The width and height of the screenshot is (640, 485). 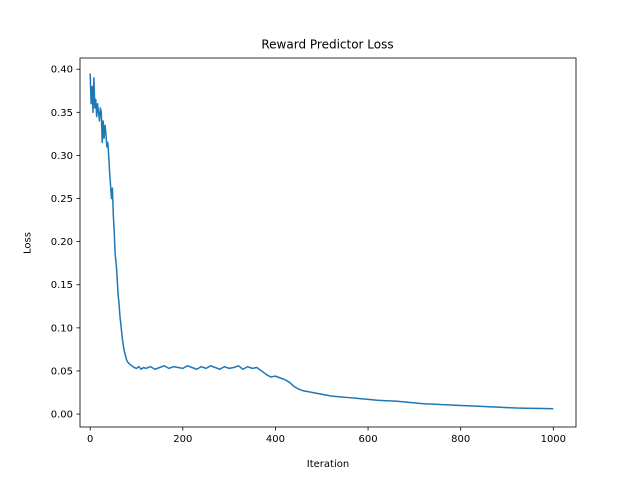 What do you see at coordinates (62, 328) in the screenshot?
I see `y-tick-label: 0.10` at bounding box center [62, 328].